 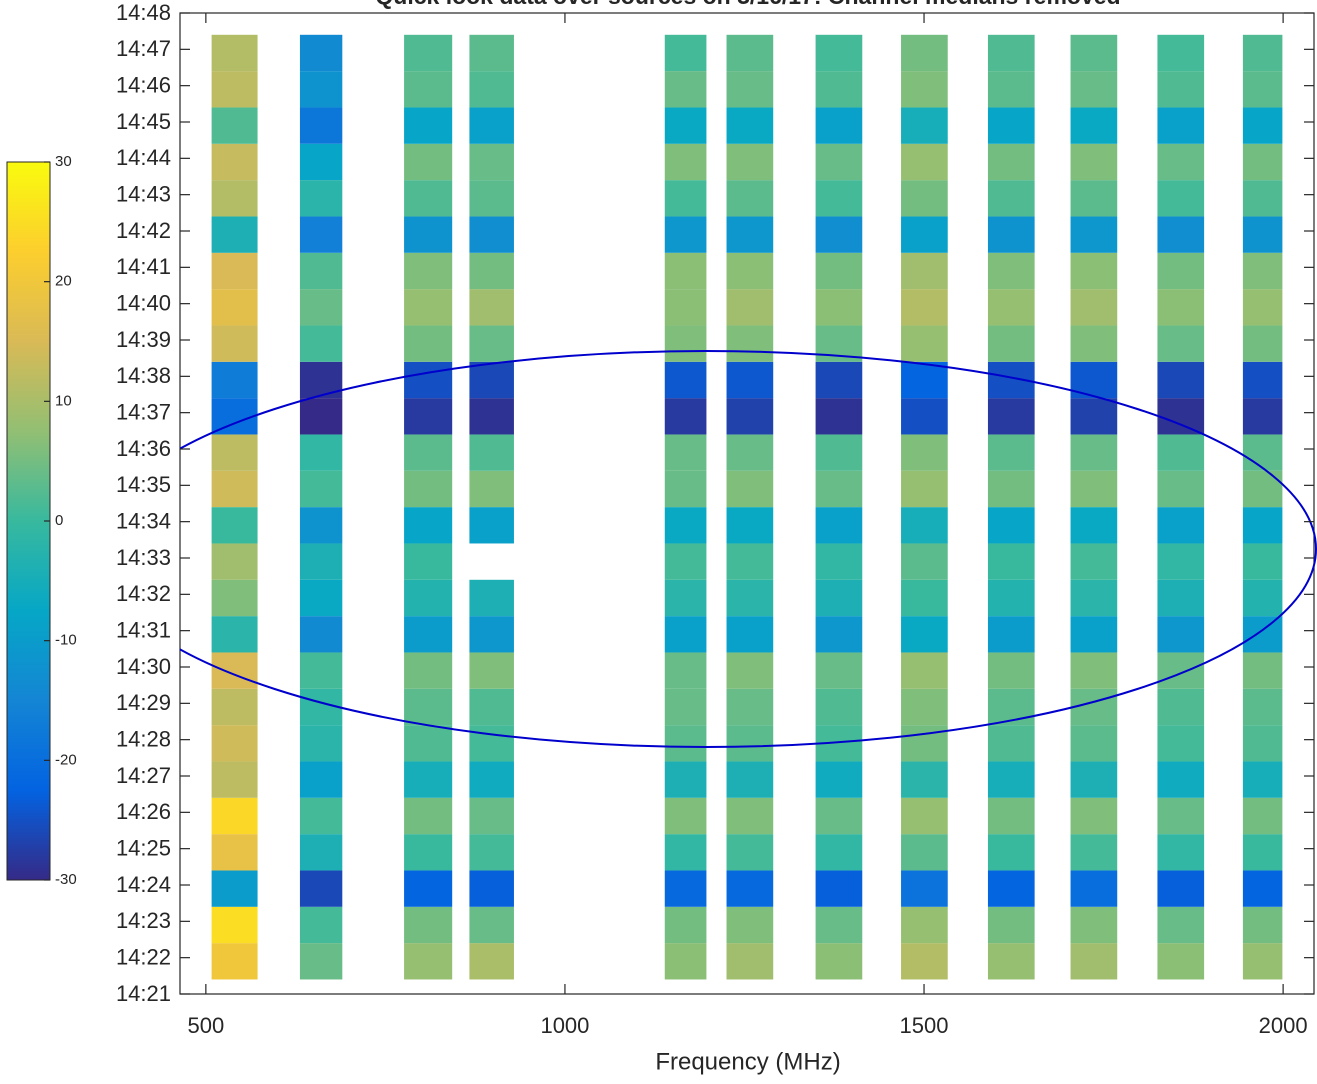 What do you see at coordinates (63, 400) in the screenshot?
I see `colorbar-tick-label: 10` at bounding box center [63, 400].